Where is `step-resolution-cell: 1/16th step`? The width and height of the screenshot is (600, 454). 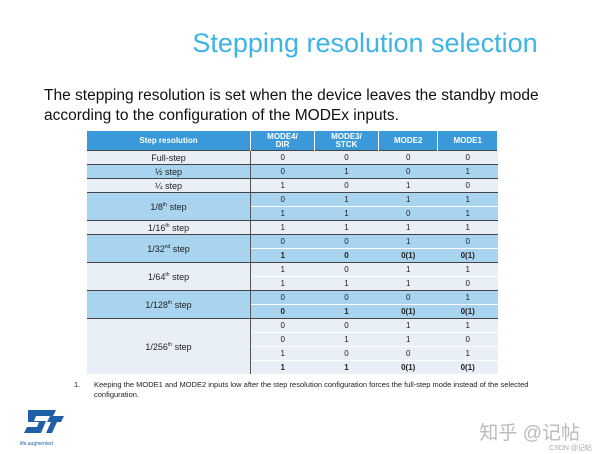
step-resolution-cell: 1/16th step is located at coordinates (169, 227).